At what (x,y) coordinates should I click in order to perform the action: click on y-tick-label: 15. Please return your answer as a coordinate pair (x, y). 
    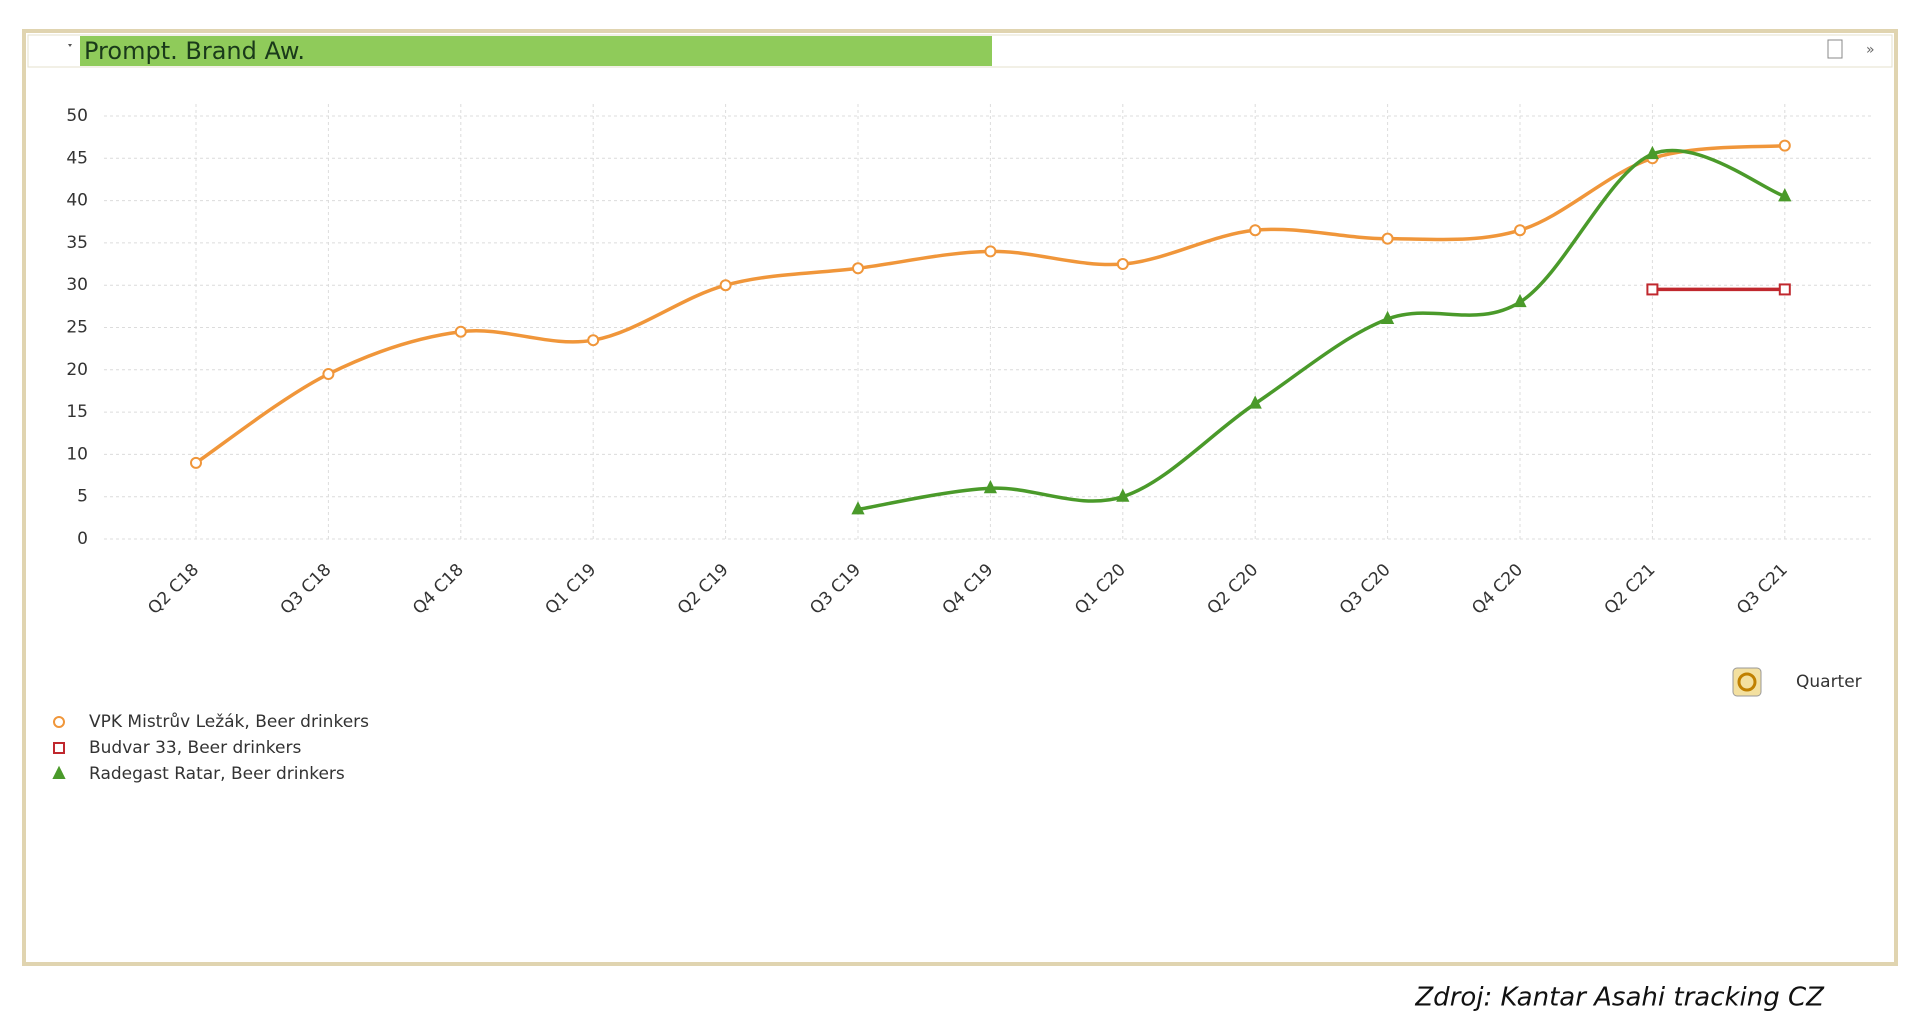
    Looking at the image, I should click on (77, 412).